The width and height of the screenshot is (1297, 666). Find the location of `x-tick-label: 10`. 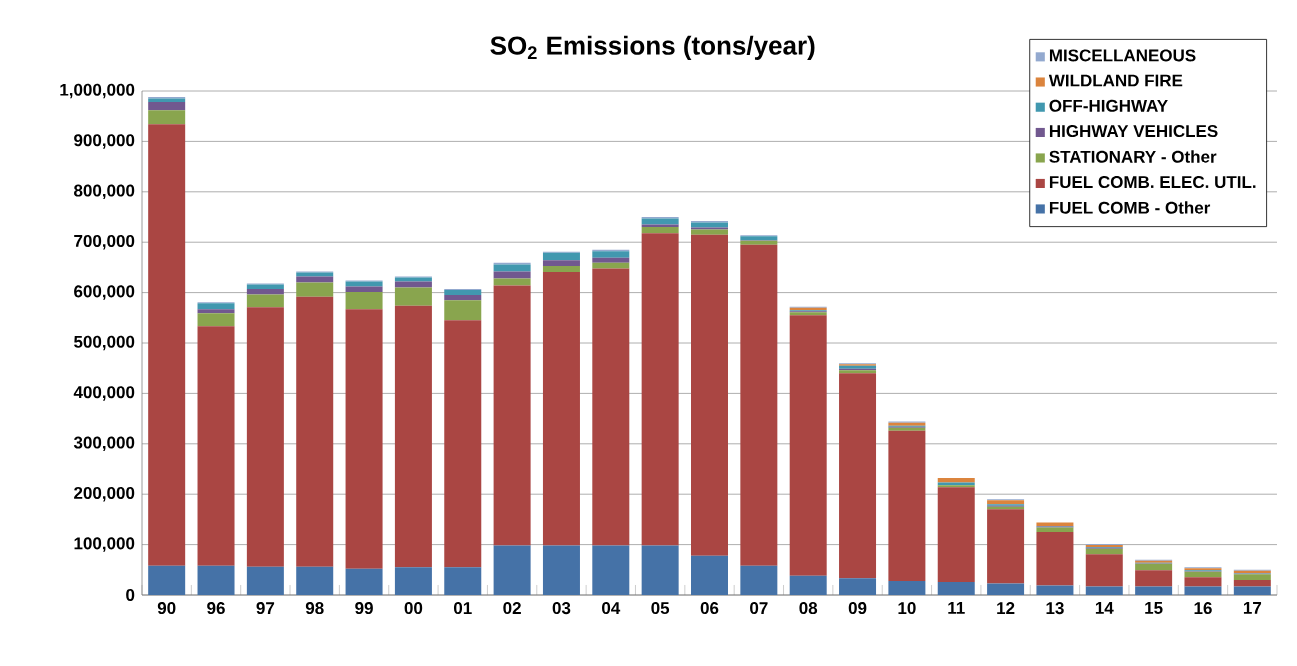

x-tick-label: 10 is located at coordinates (907, 608).